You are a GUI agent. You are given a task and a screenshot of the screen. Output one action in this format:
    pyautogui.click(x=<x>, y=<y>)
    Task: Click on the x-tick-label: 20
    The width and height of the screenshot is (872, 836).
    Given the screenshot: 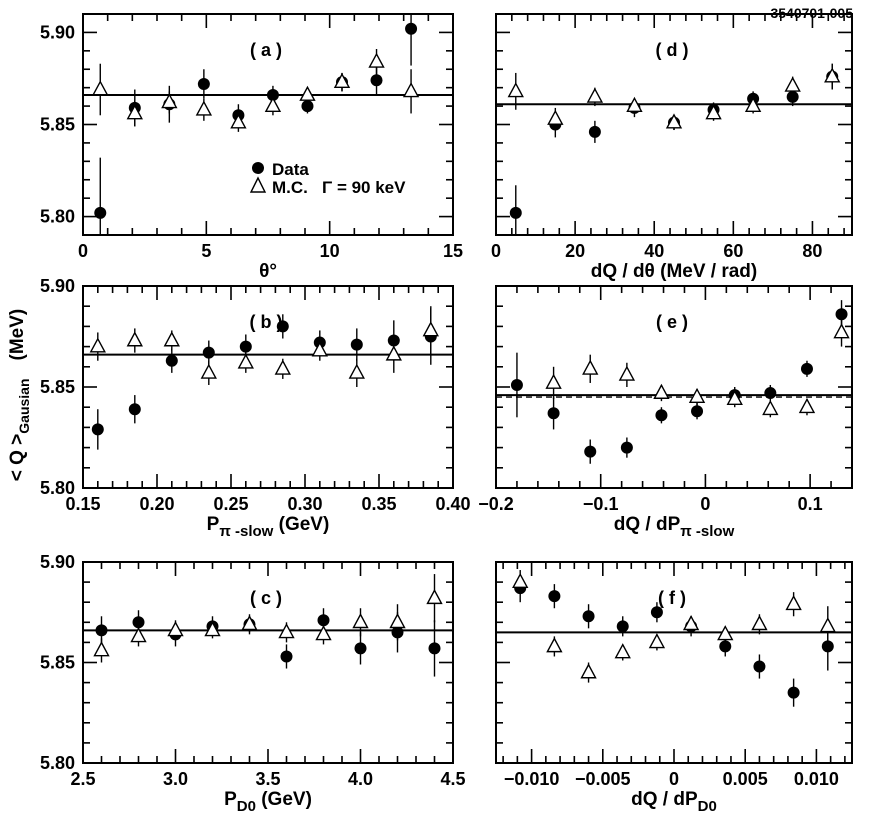 What is the action you would take?
    pyautogui.click(x=575, y=251)
    